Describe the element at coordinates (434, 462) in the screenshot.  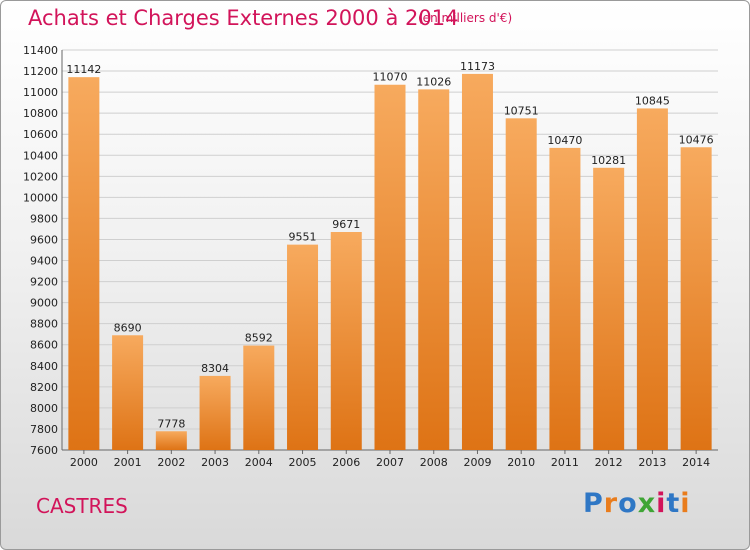
I see `x-tick-label: 2008` at that location.